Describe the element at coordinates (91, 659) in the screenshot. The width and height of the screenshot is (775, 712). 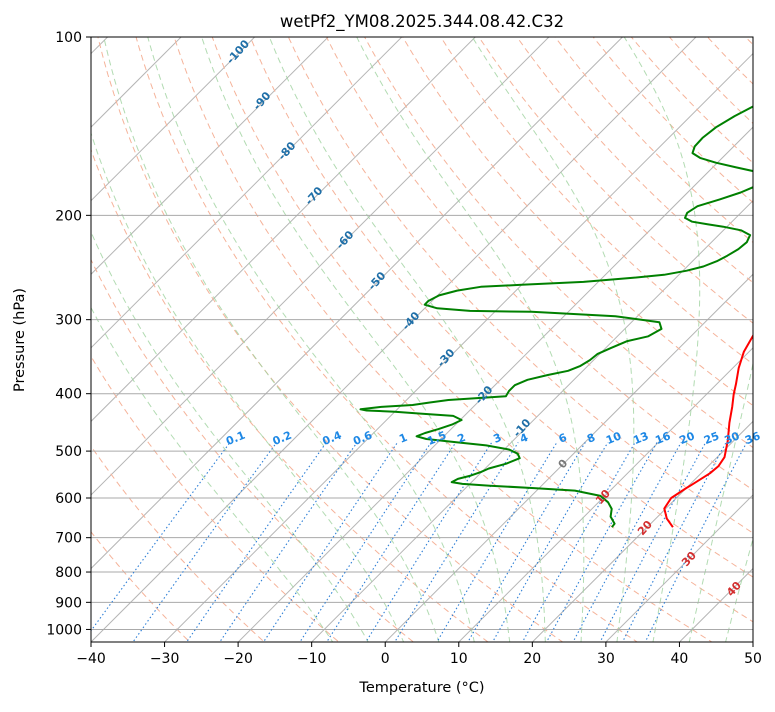
I see `x-tick-label: −40` at that location.